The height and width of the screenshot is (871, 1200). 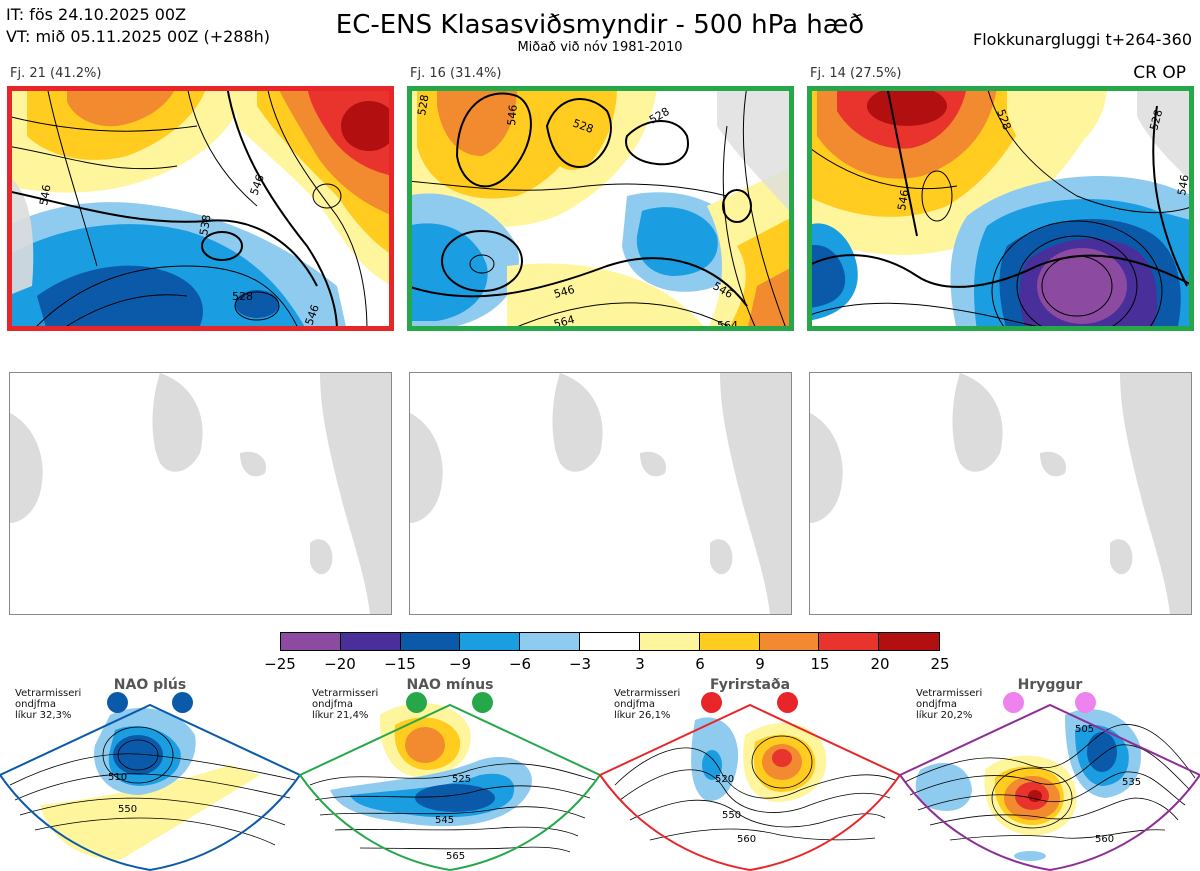 What do you see at coordinates (117, 702) in the screenshot?
I see `regime-dot-nao-plus-left` at bounding box center [117, 702].